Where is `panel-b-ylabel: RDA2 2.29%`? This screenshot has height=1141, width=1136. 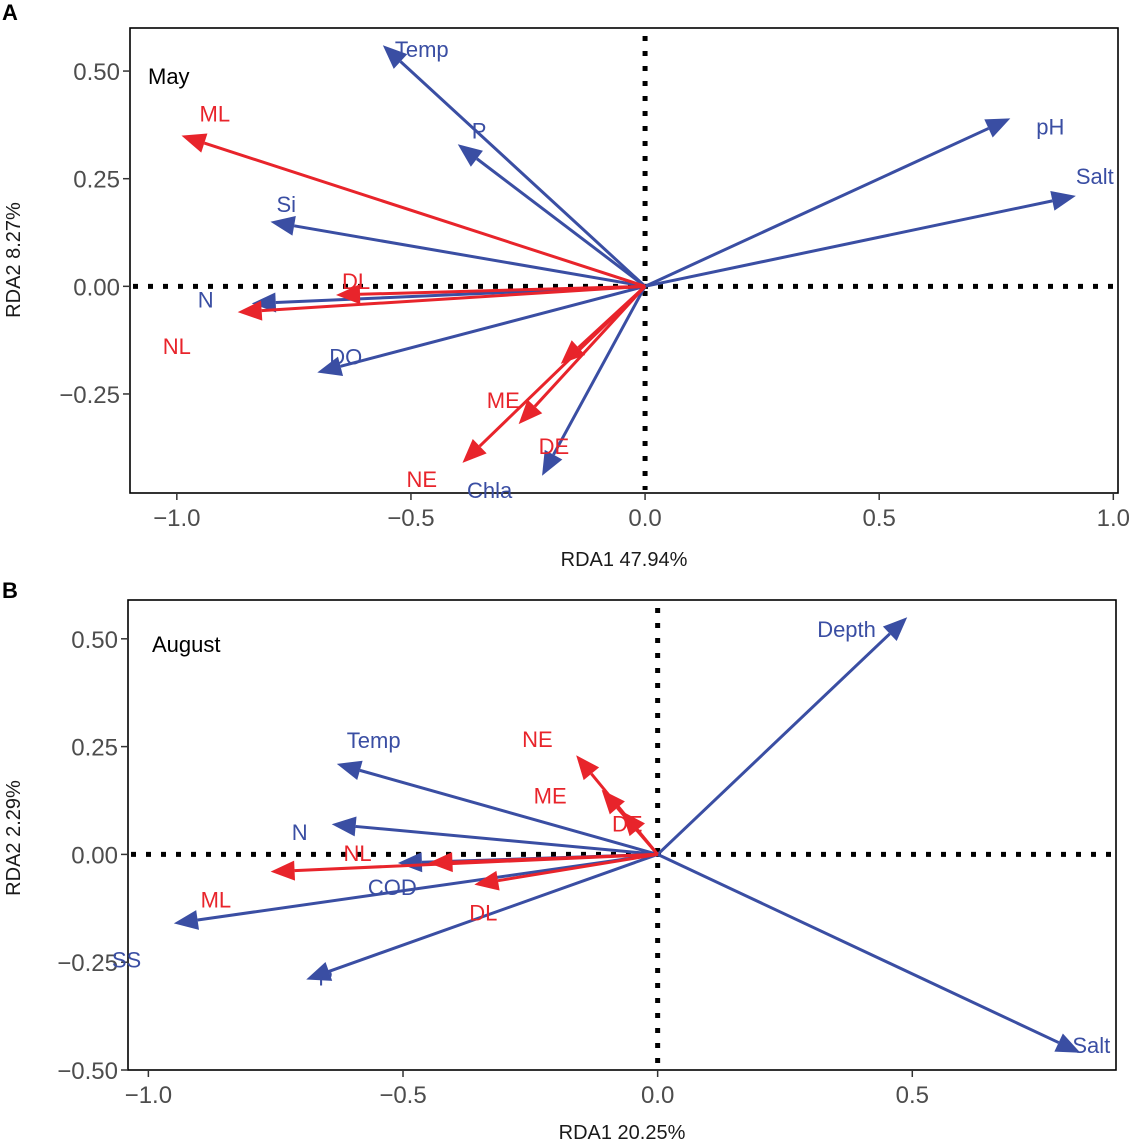
panel-b-ylabel: RDA2 2.29% is located at coordinates (14, 838).